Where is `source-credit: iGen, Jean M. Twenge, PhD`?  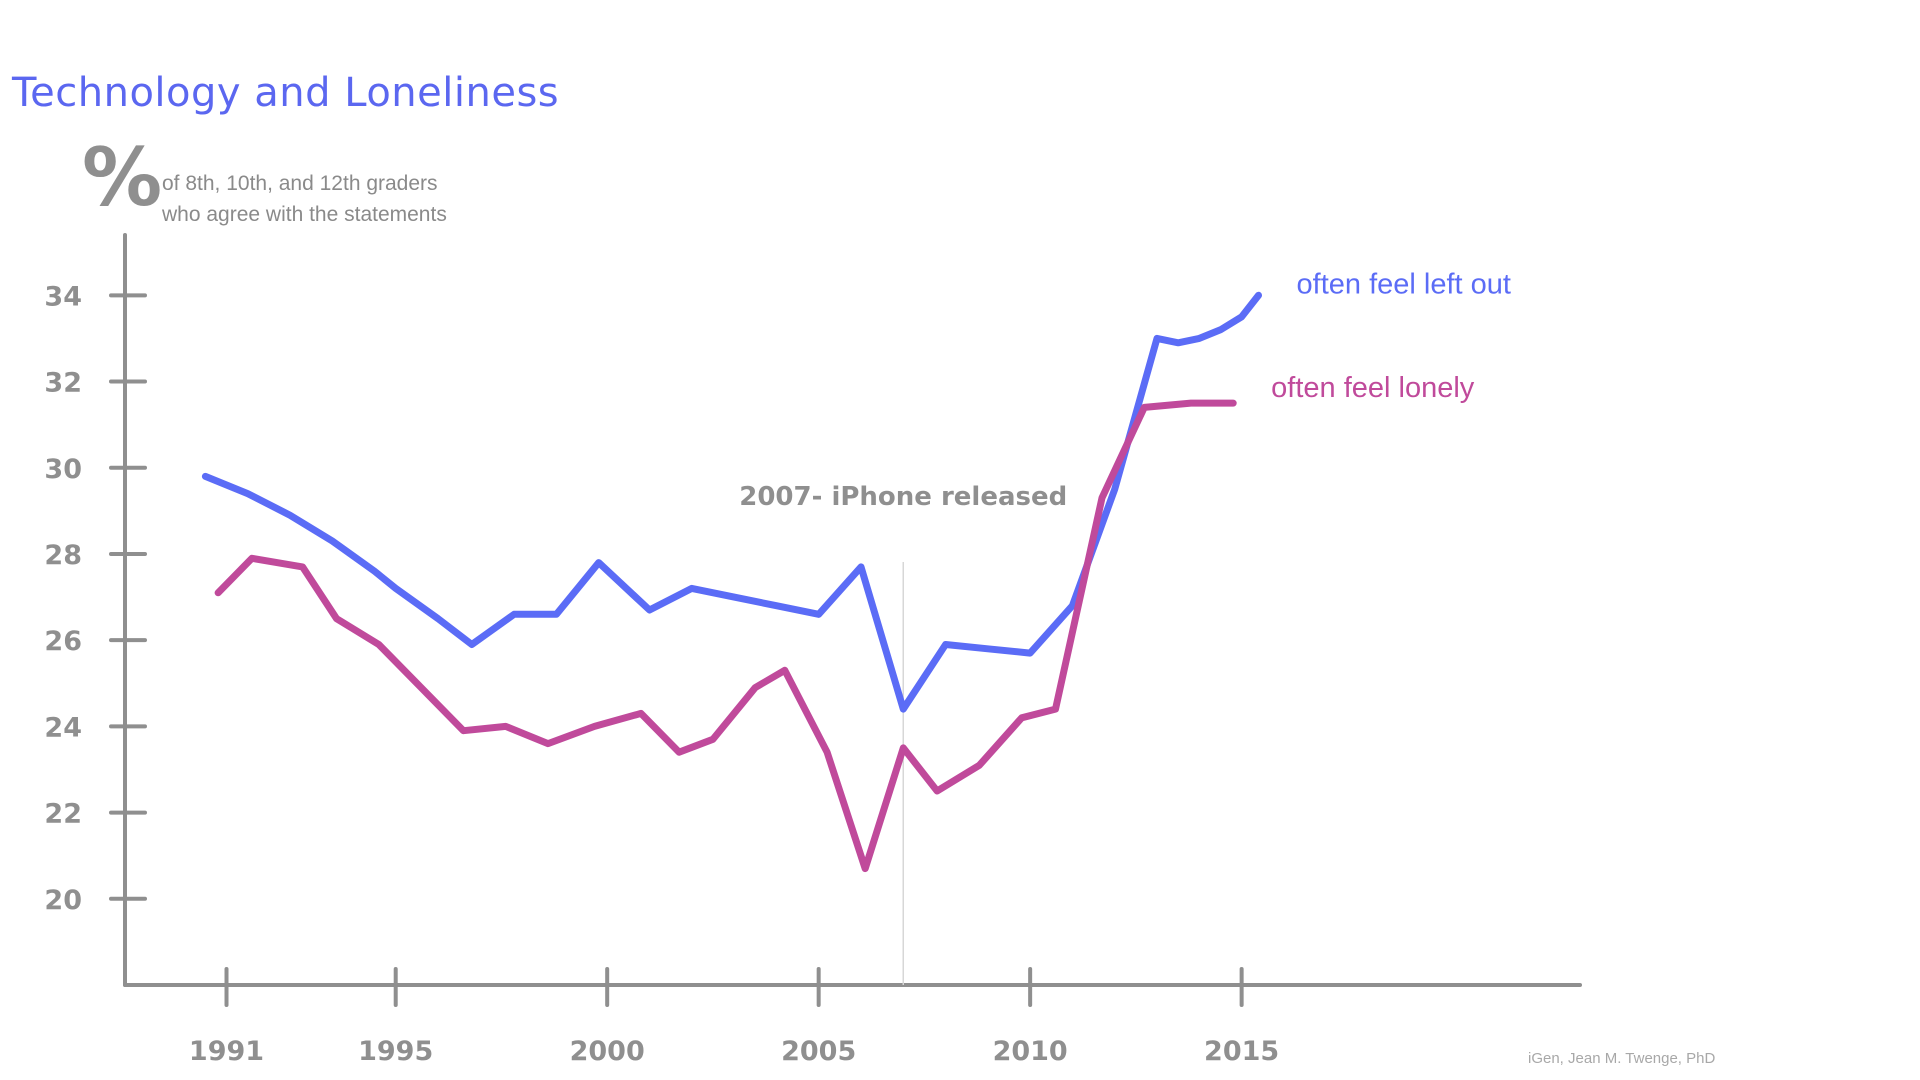
source-credit: iGen, Jean M. Twenge, PhD is located at coordinates (1622, 1058).